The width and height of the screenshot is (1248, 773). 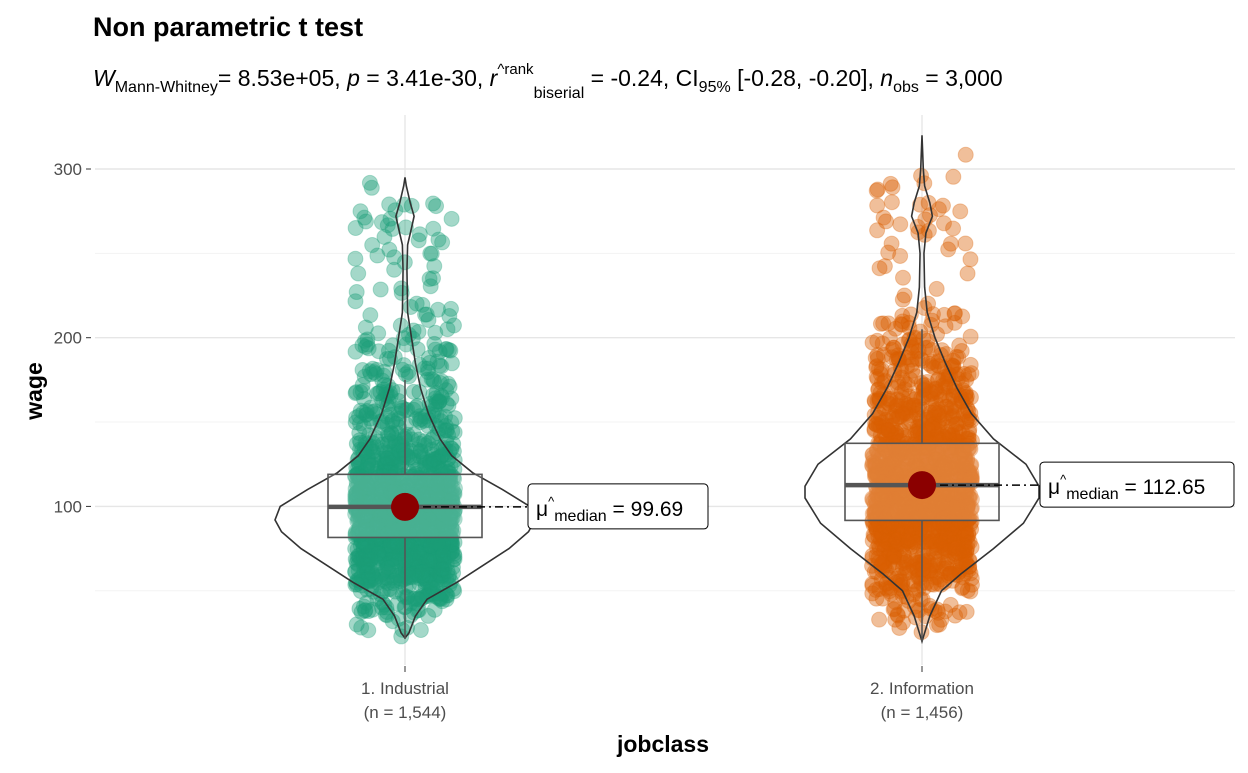 What do you see at coordinates (425, 78) in the screenshot?
I see `p-value: = 3.41e-30,` at bounding box center [425, 78].